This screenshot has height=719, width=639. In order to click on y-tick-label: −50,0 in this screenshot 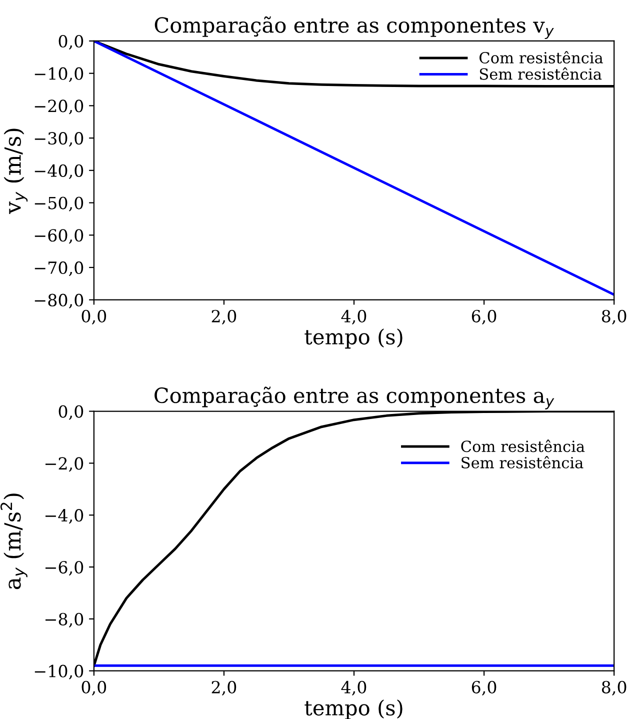, I will do `click(59, 204)`.